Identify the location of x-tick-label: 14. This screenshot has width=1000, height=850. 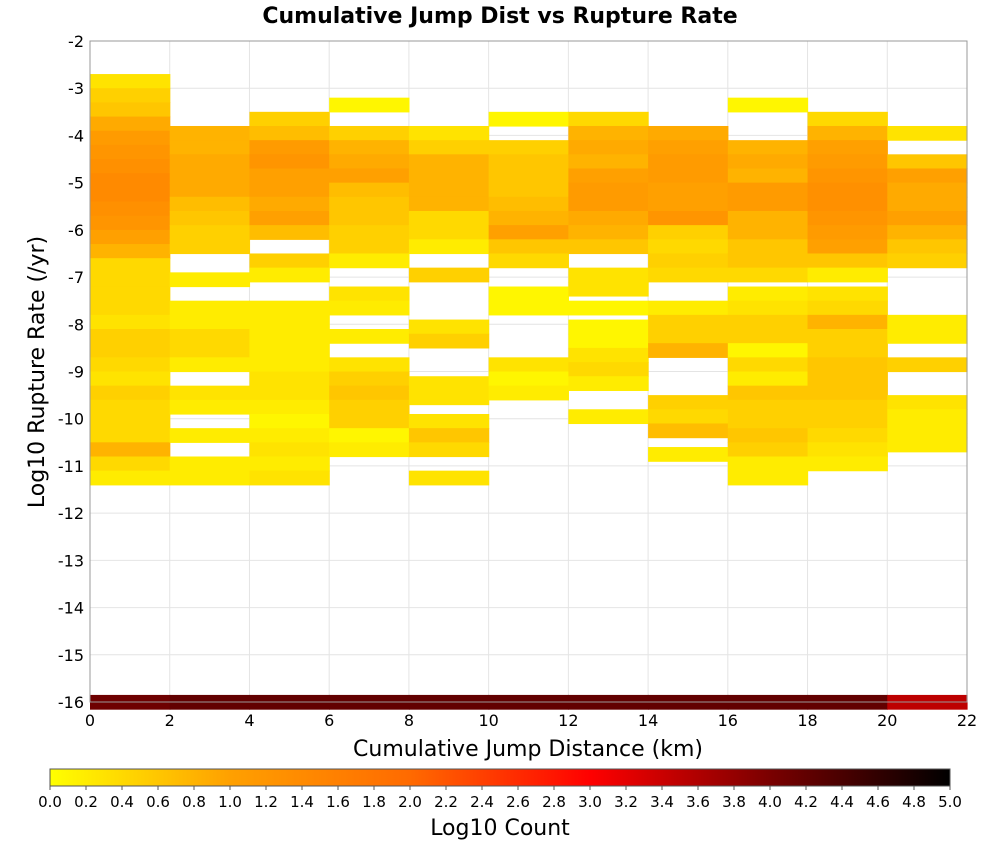
(648, 720).